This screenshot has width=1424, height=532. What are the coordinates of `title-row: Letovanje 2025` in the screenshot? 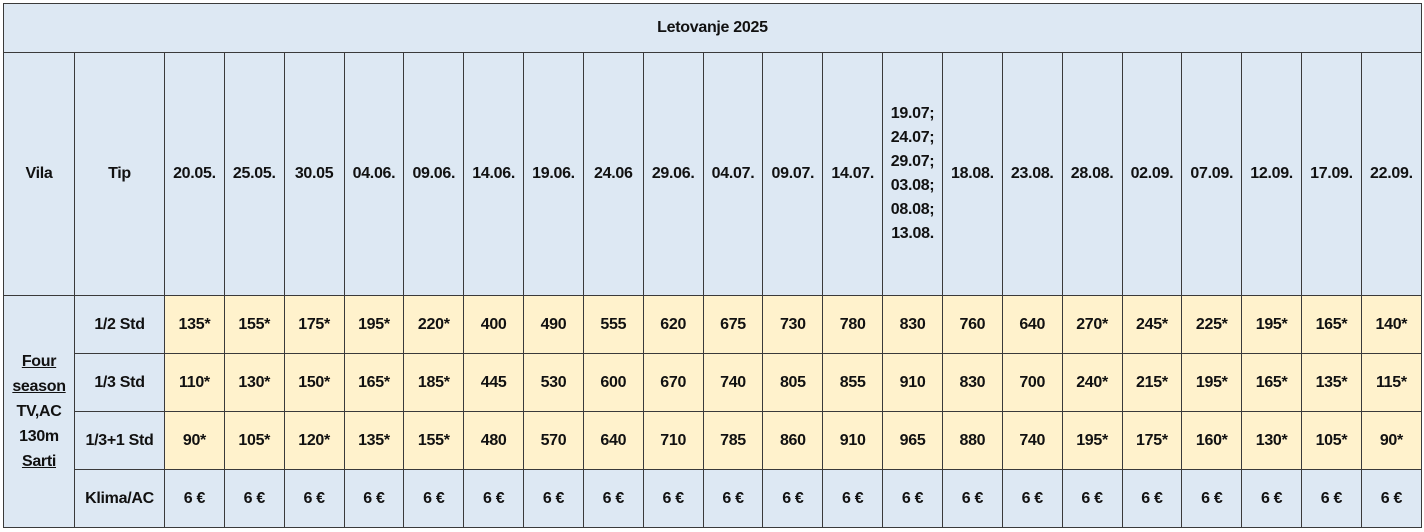 It's located at (712, 28).